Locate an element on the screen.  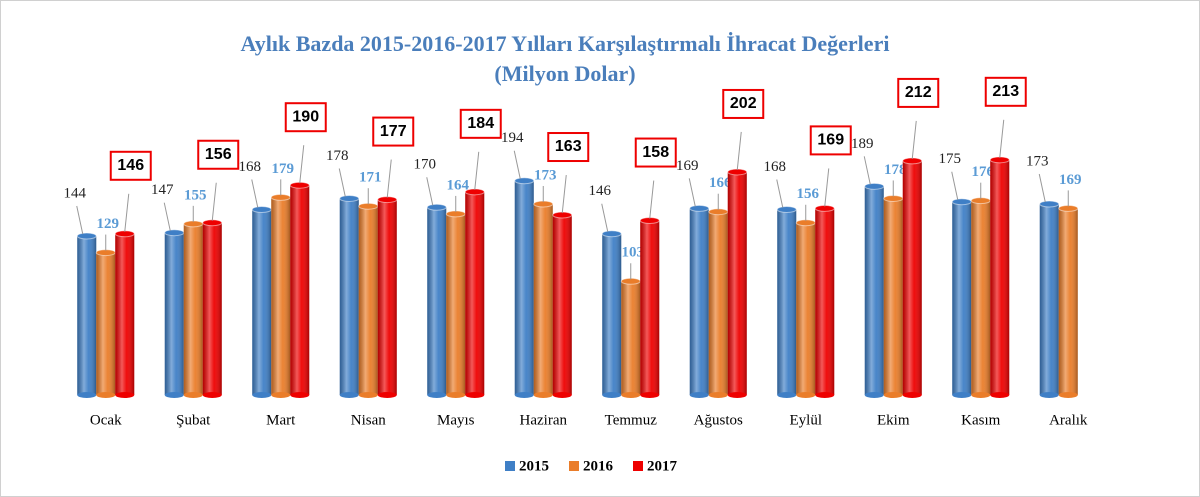
x-tick-label: Ekim is located at coordinates (893, 420).